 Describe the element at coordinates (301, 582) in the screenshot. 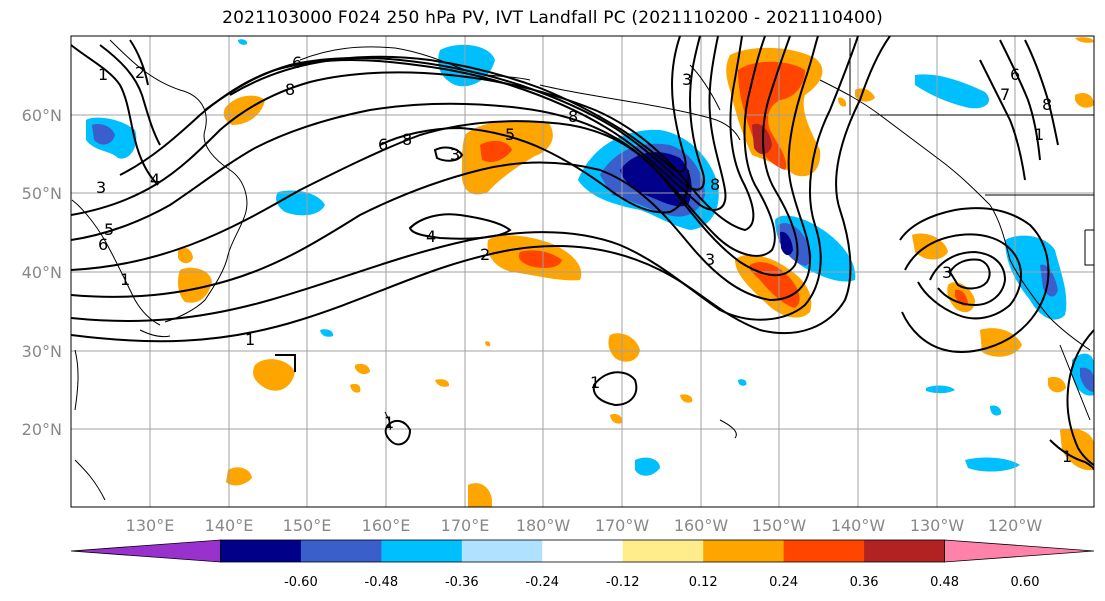

I see `colorbar-tick-label: -0.60` at that location.